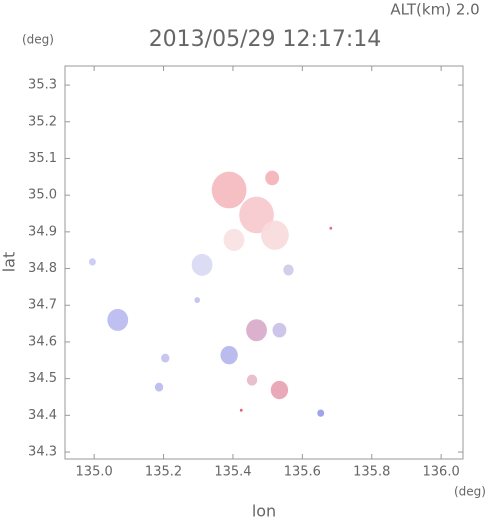  I want to click on x-tick-label: 135.2, so click(163, 472).